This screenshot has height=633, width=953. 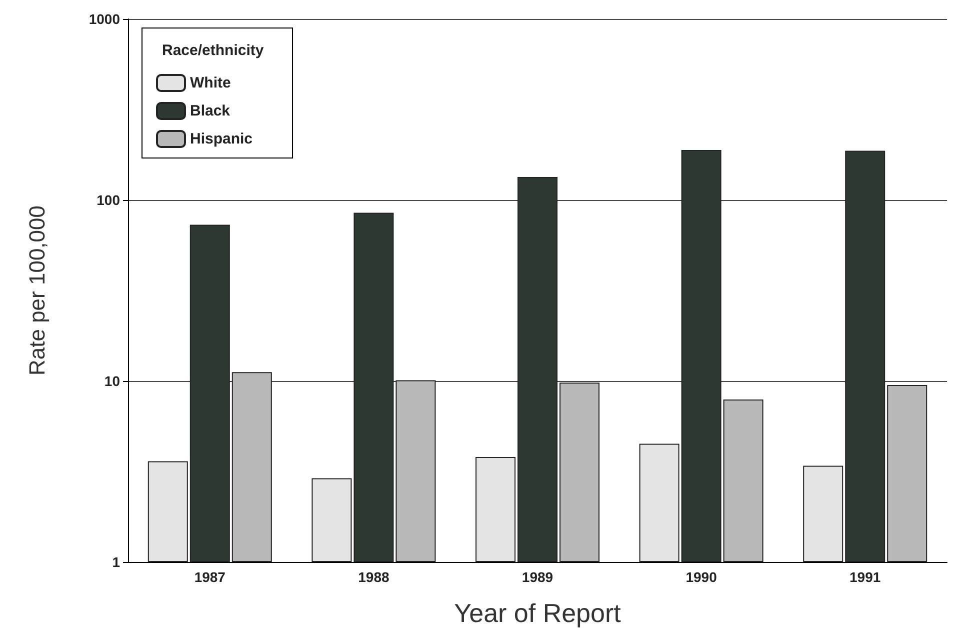 I want to click on x-axis-title: Year of Report, so click(x=538, y=613).